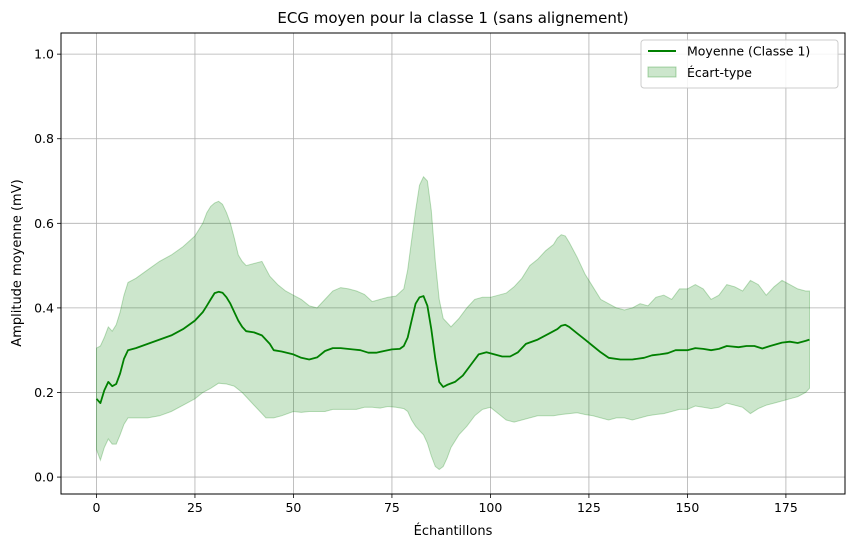  What do you see at coordinates (392, 507) in the screenshot?
I see `x-tick-label: 75` at bounding box center [392, 507].